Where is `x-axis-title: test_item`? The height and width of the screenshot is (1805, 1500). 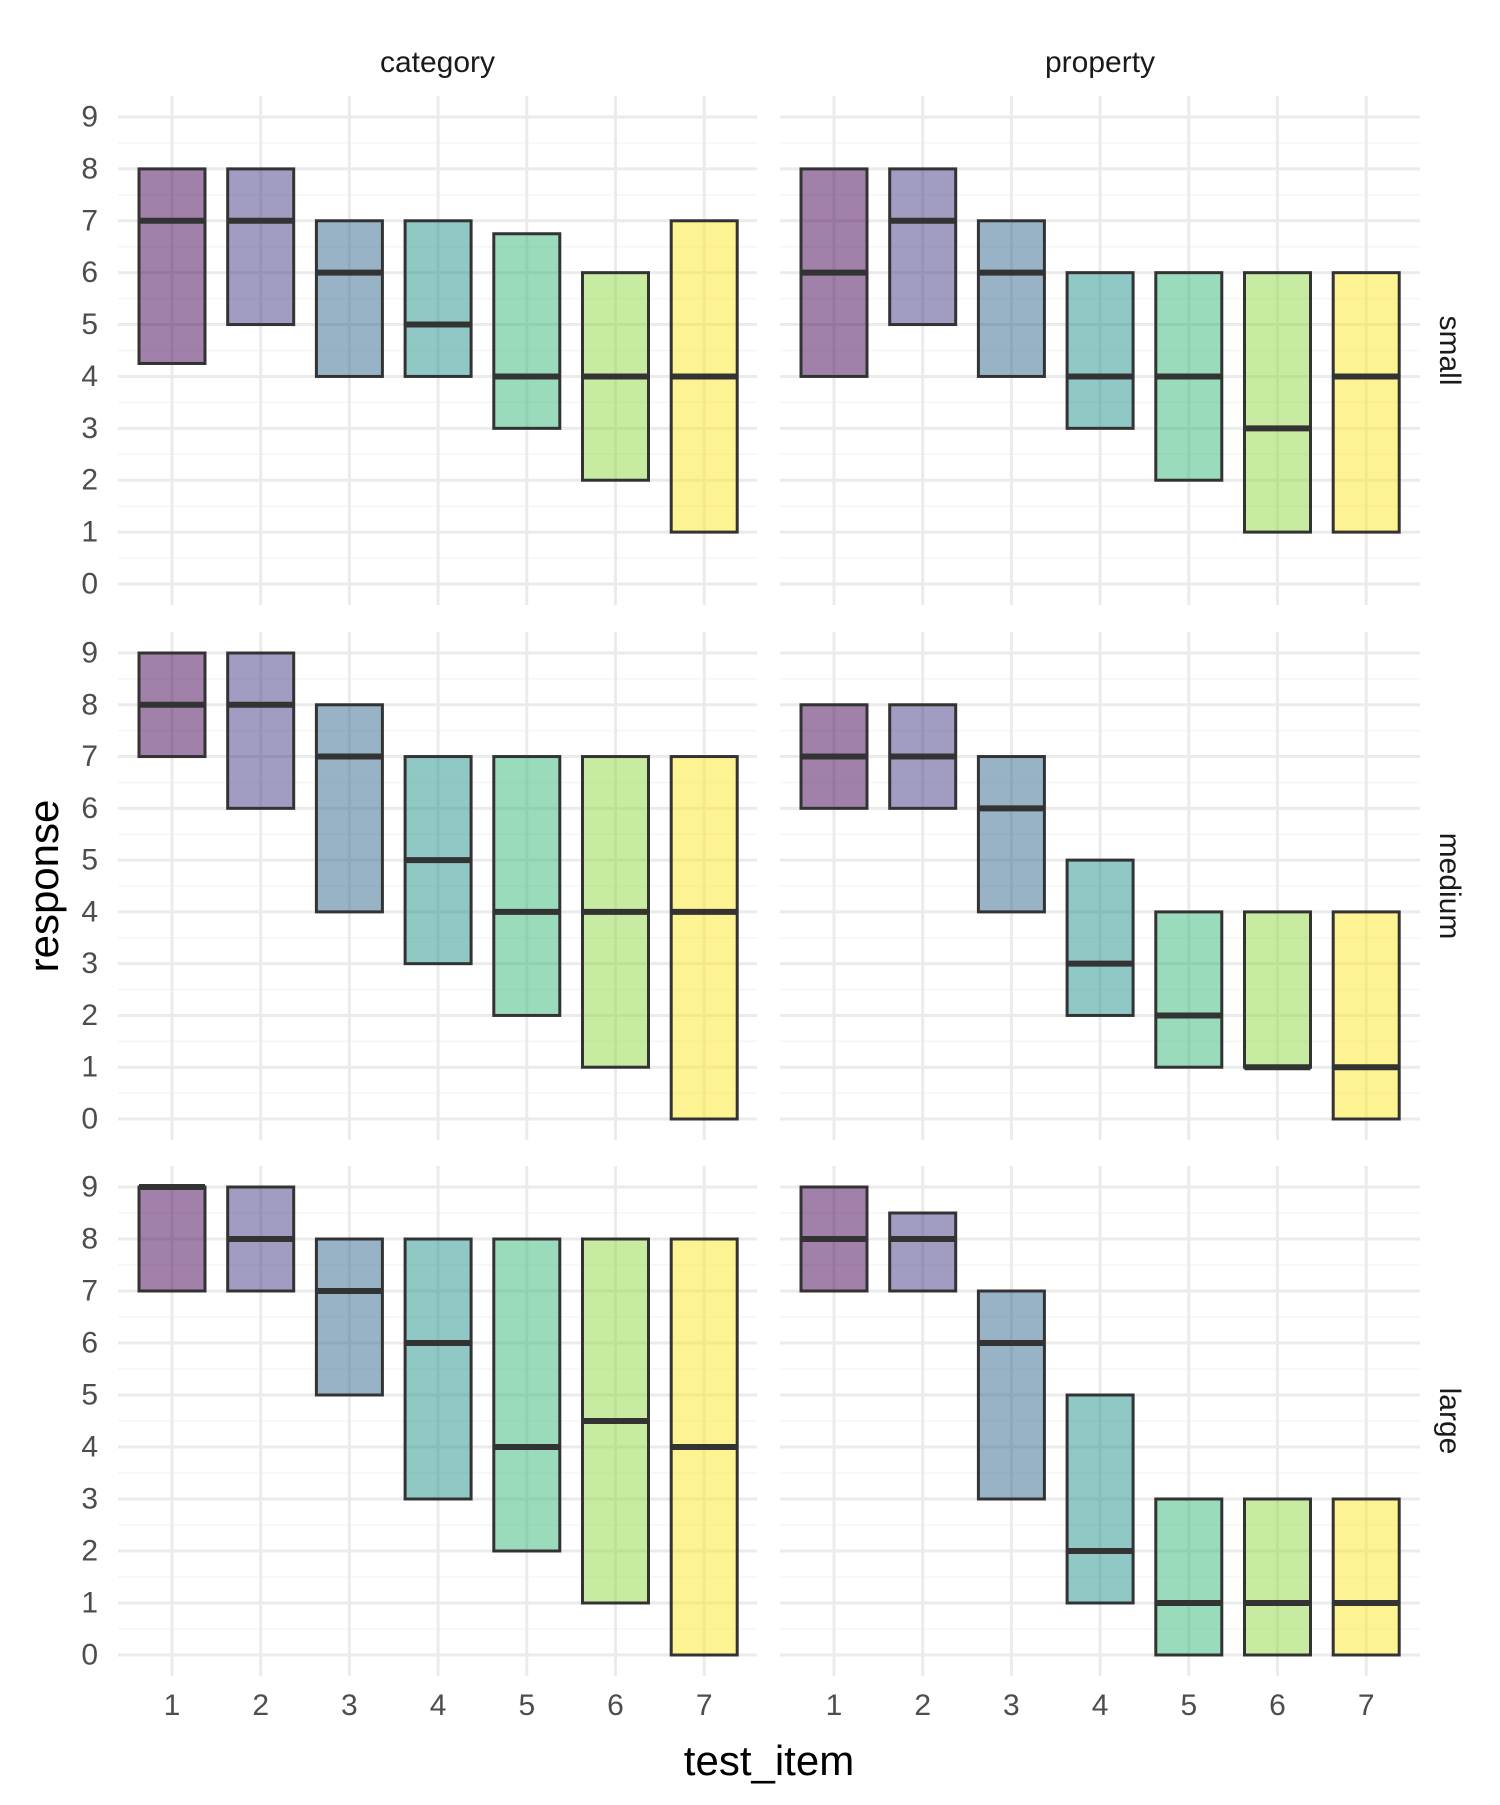
x-axis-title: test_item is located at coordinates (769, 1760).